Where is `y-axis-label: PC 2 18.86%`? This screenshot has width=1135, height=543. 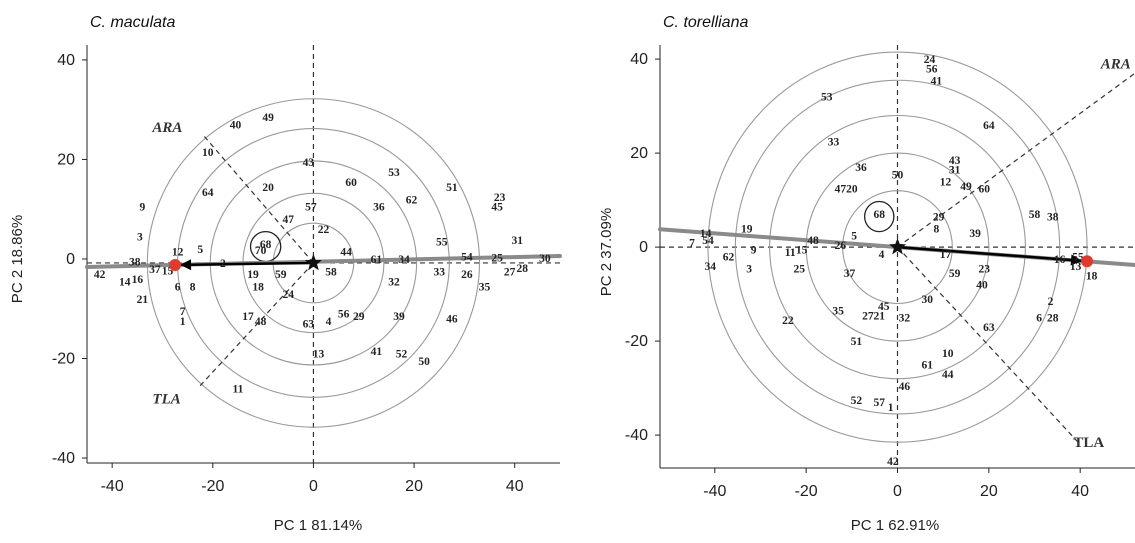 y-axis-label: PC 2 18.86% is located at coordinates (17, 259).